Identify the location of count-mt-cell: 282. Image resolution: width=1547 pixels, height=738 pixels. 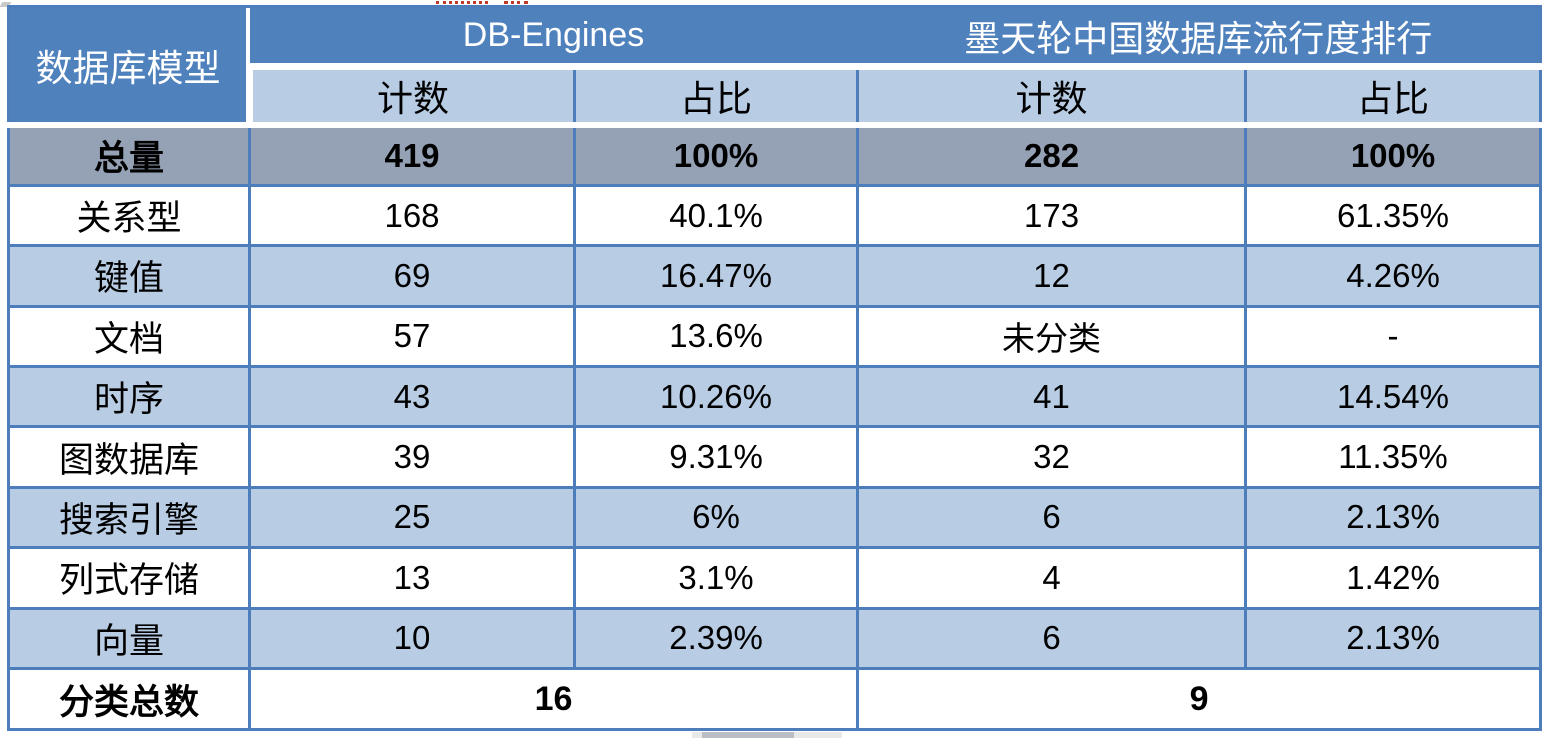
(1051, 153).